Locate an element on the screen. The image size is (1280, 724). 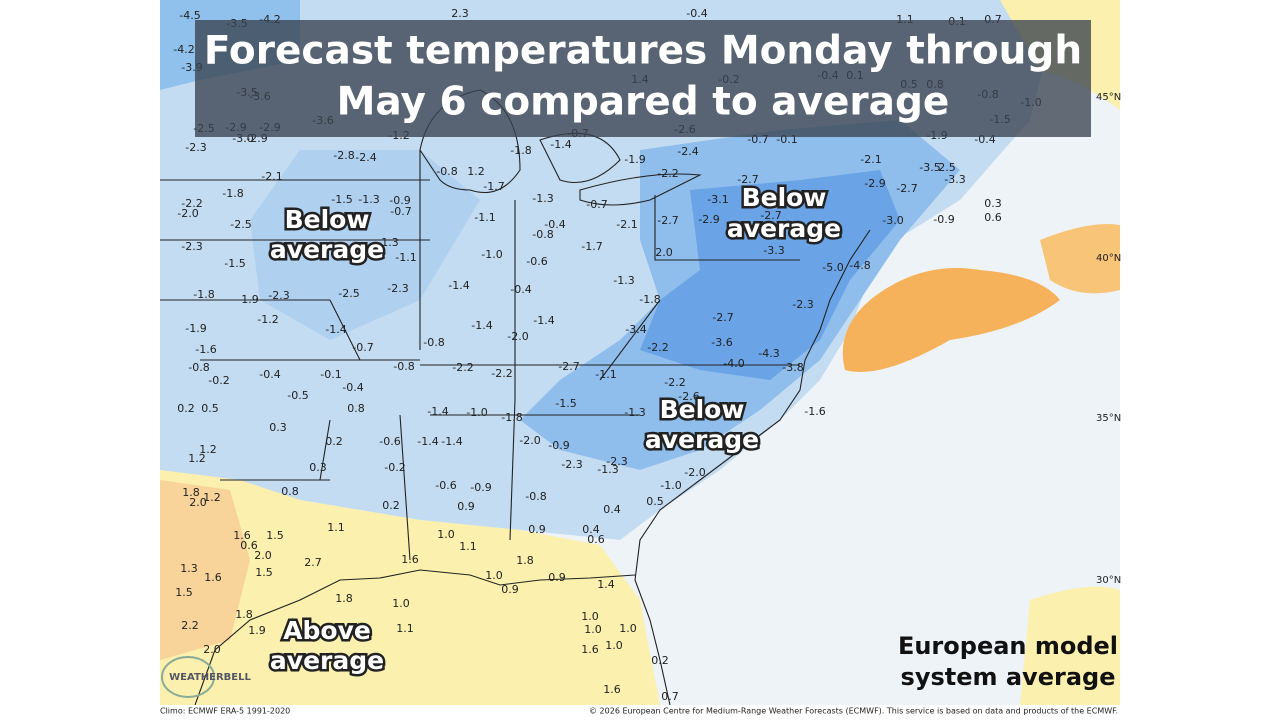
lake is located at coordinates (640, 189).